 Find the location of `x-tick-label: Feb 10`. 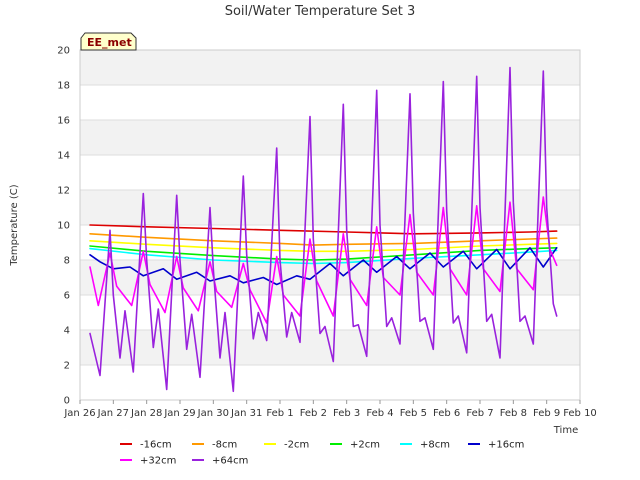

x-tick-label: Feb 10 is located at coordinates (580, 413).